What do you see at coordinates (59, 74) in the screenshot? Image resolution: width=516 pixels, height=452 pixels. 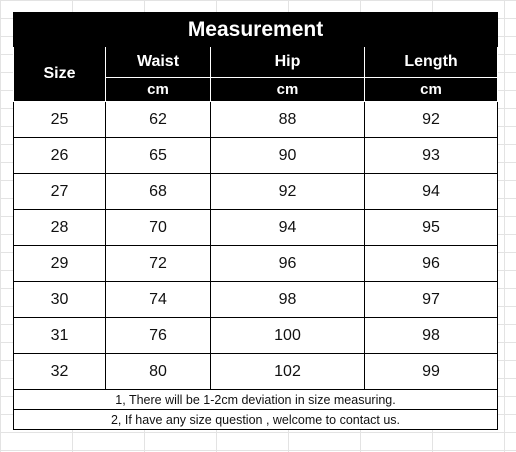 I see `header-size: Size` at bounding box center [59, 74].